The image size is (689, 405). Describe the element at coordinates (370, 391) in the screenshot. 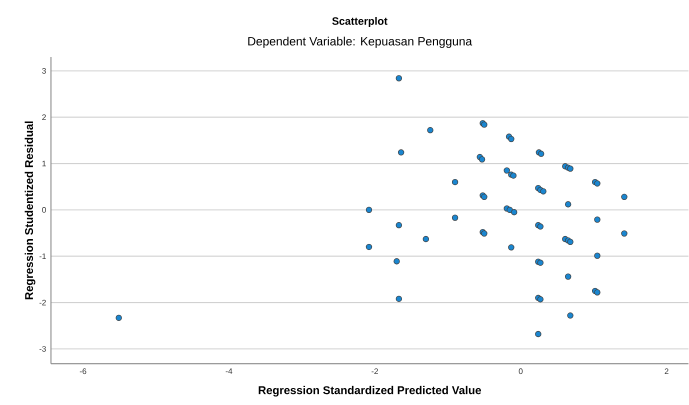

I see `x-axis-title: Regression Standardized Predicted Value` at that location.